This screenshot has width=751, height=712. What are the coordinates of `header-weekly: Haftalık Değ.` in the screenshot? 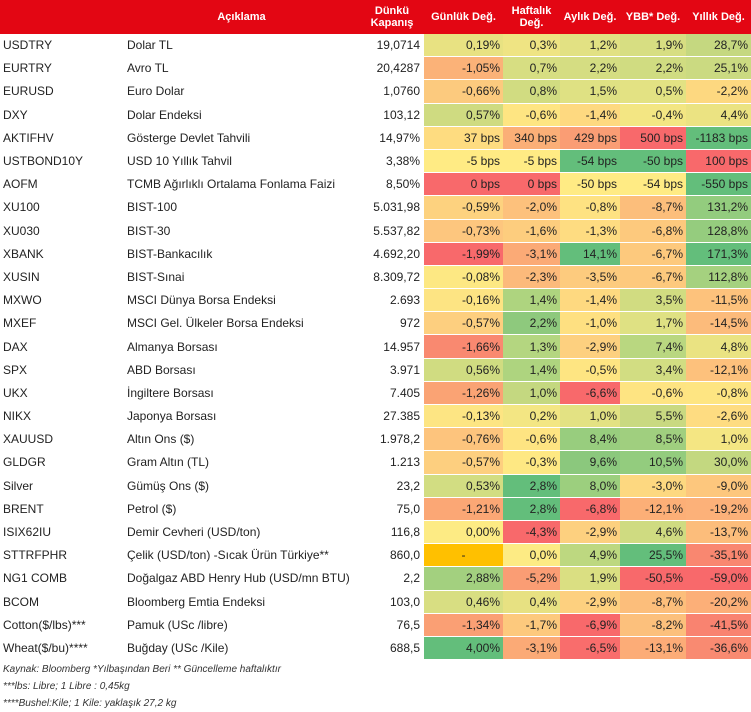 It's located at (531, 17).